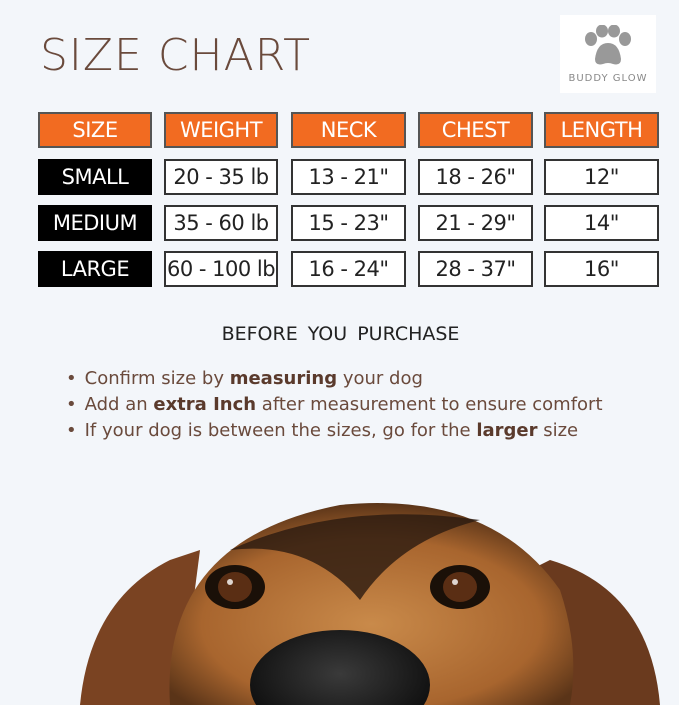 The width and height of the screenshot is (679, 705). I want to click on header-chest: CHEST, so click(475, 130).